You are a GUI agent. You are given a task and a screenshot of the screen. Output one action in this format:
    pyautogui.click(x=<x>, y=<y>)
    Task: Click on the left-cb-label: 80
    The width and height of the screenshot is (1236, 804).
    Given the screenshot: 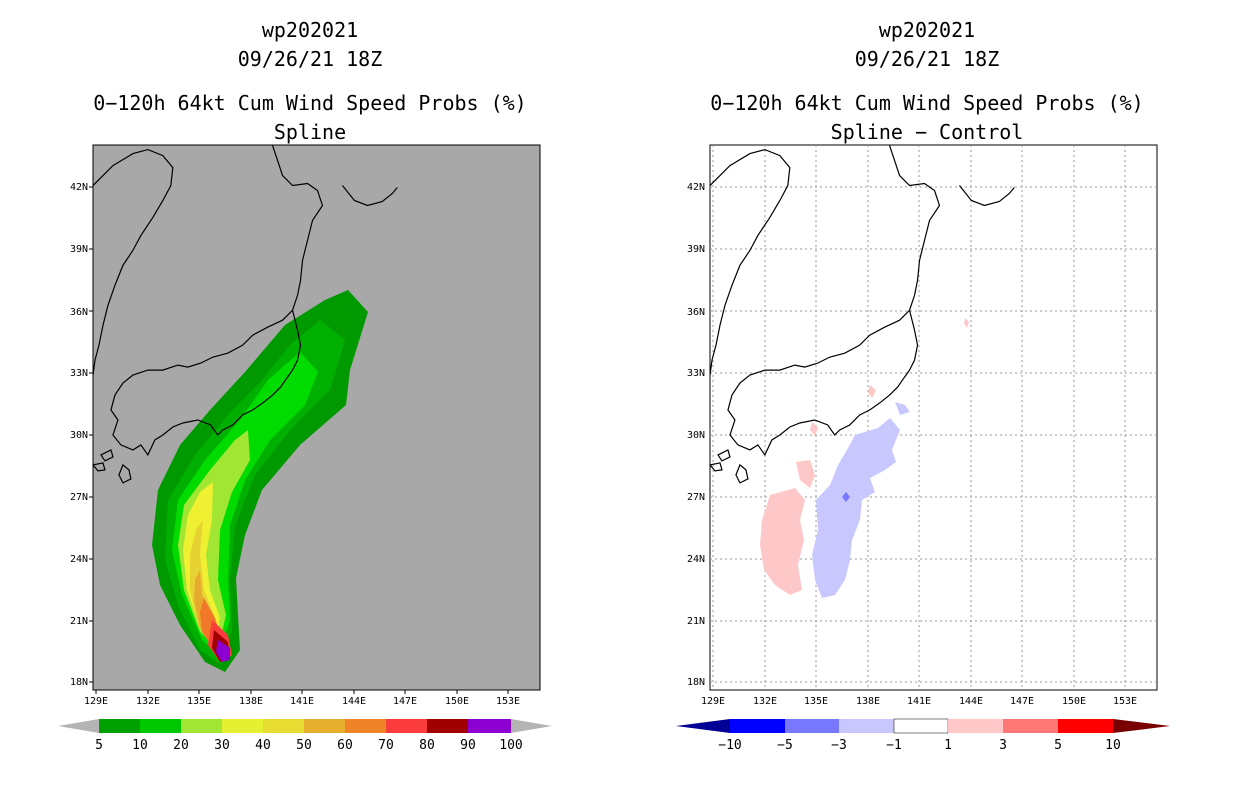 What is the action you would take?
    pyautogui.click(x=427, y=745)
    